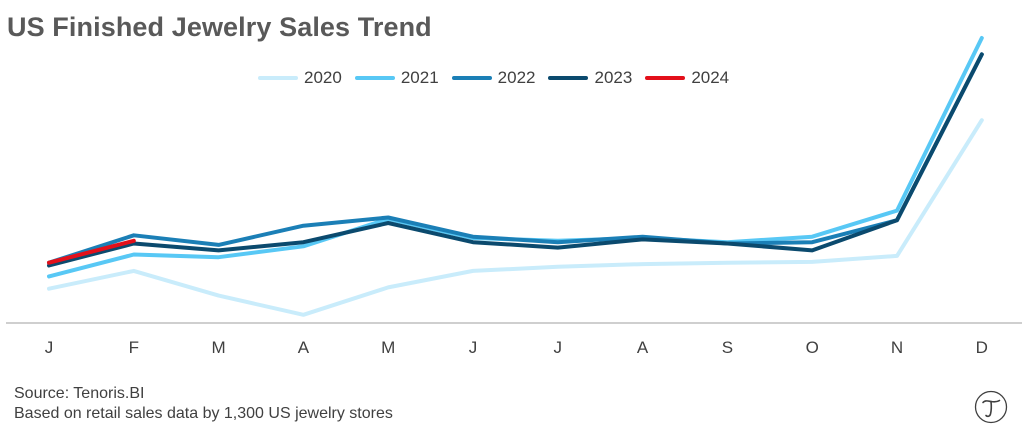 Image resolution: width=1024 pixels, height=428 pixels. I want to click on x-tick-label: D, so click(982, 347).